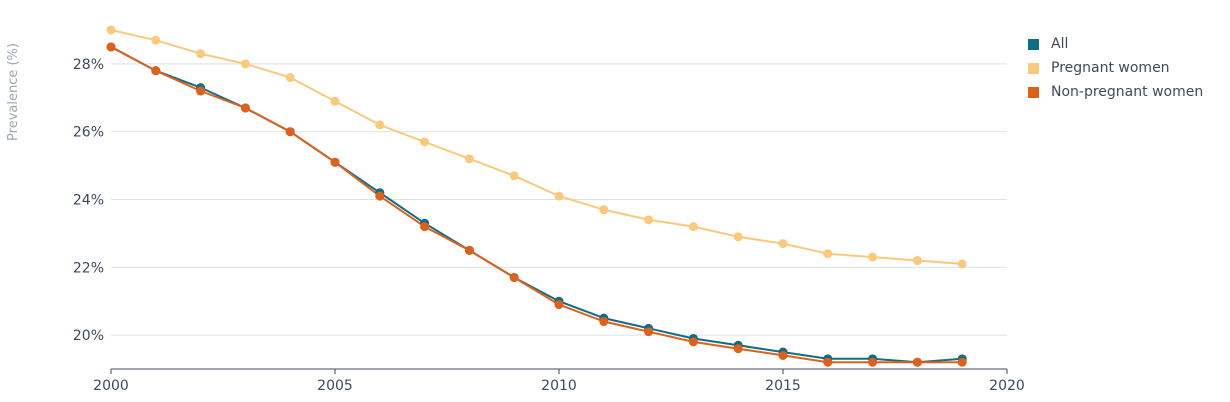  I want to click on legend-label-all: All, so click(1060, 44).